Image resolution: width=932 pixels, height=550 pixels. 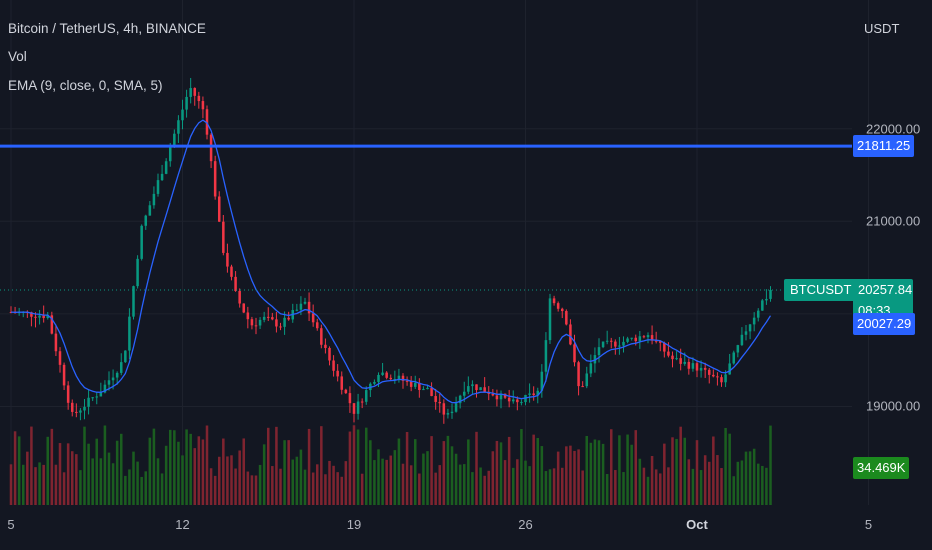 What do you see at coordinates (182, 524) in the screenshot?
I see `x-tick-label-1: 12` at bounding box center [182, 524].